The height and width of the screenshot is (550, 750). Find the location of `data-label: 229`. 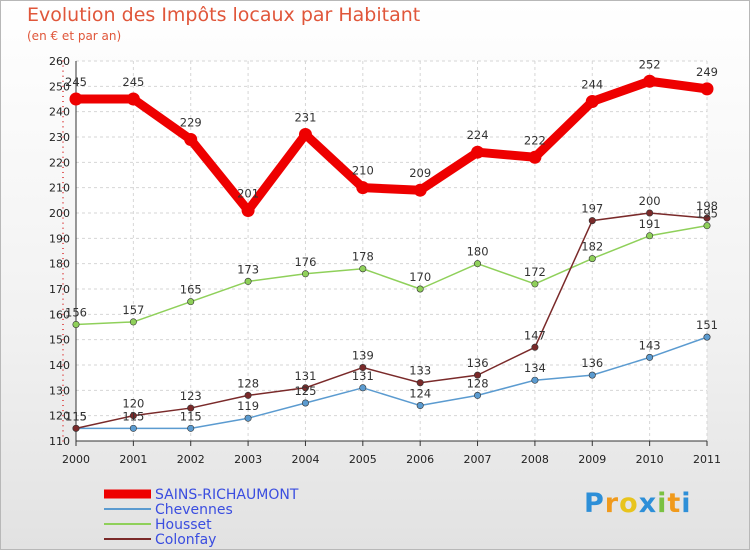

data-label: 229 is located at coordinates (191, 123).